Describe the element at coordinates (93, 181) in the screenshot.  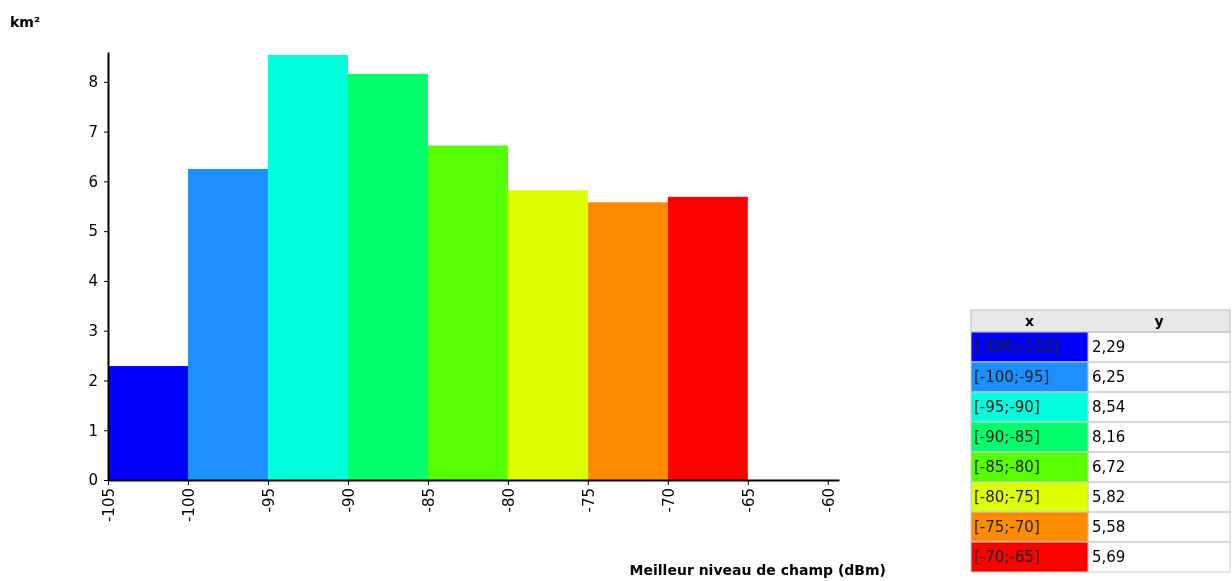
I see `y-tick-label: 6` at that location.